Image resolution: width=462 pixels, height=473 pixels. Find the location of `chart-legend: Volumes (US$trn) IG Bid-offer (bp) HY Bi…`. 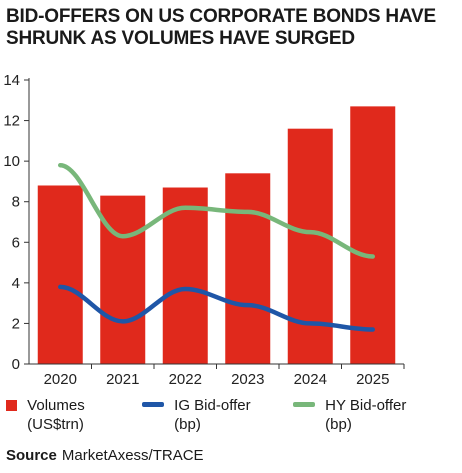

chart-legend: Volumes (US$trn) IG Bid-offer (bp) HY Bi… is located at coordinates (231, 416).